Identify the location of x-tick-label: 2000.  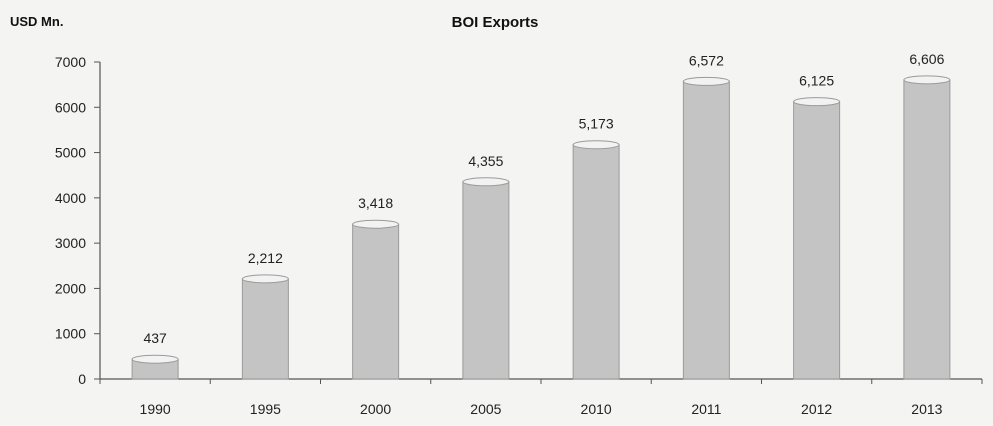
(375, 409).